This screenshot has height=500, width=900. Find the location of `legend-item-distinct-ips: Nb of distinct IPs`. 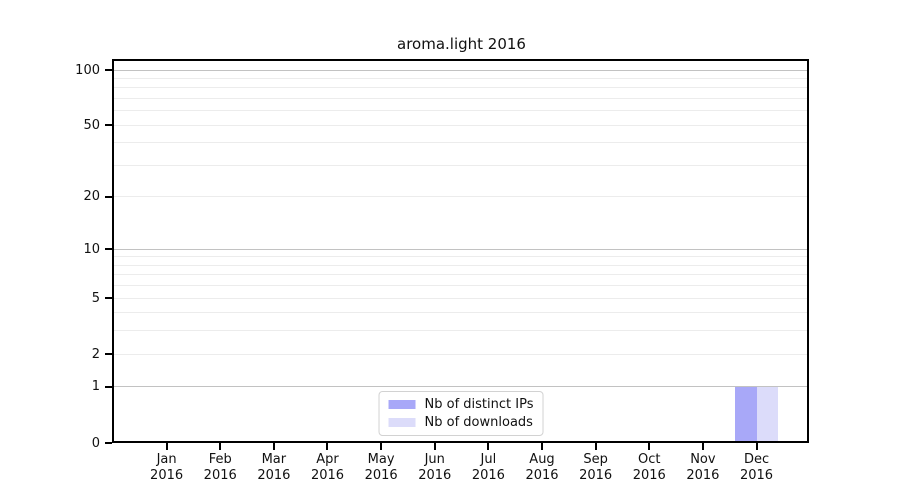

legend-item-distinct-ips: Nb of distinct IPs is located at coordinates (461, 404).